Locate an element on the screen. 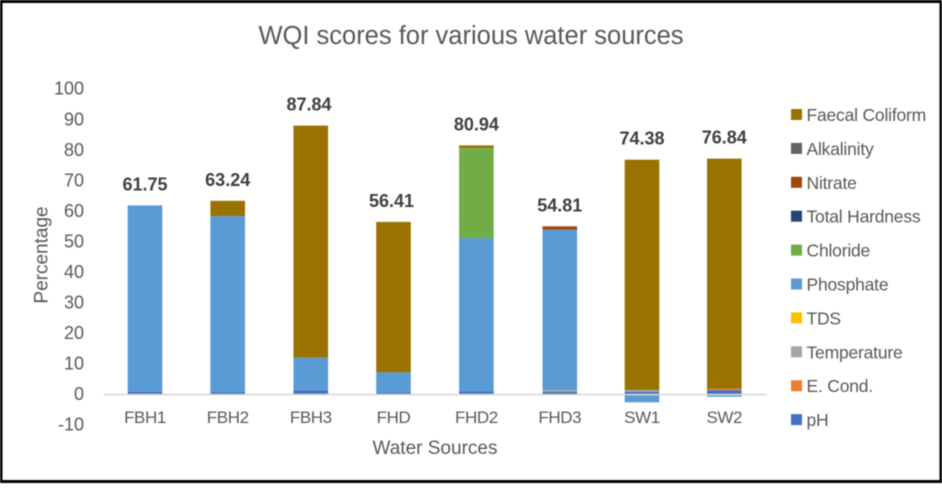 The image size is (942, 488). svg-text: Total Hardness is located at coordinates (864, 217).